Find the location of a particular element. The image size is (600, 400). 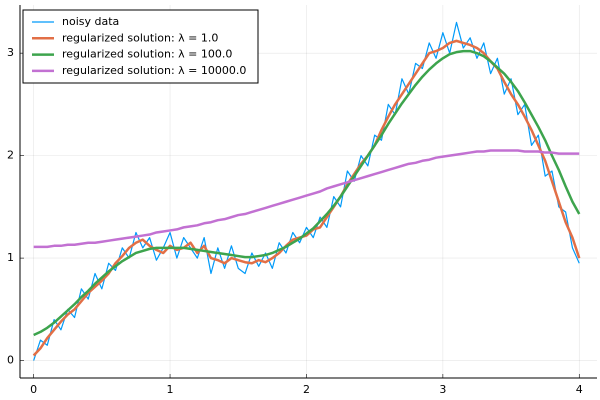

y-tick-label: 2 is located at coordinates (10, 155).